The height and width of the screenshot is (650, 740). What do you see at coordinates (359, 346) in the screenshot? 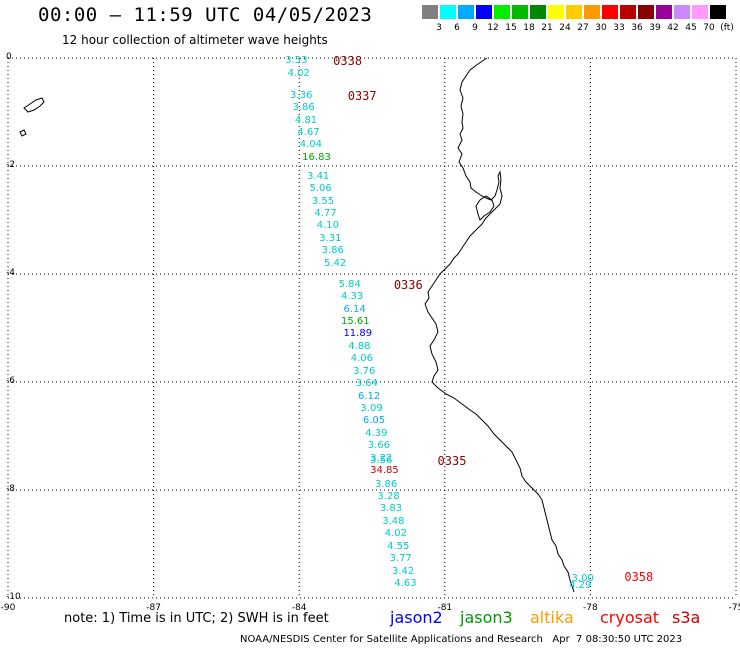
I see `wave-height-label: 4.88` at bounding box center [359, 346].